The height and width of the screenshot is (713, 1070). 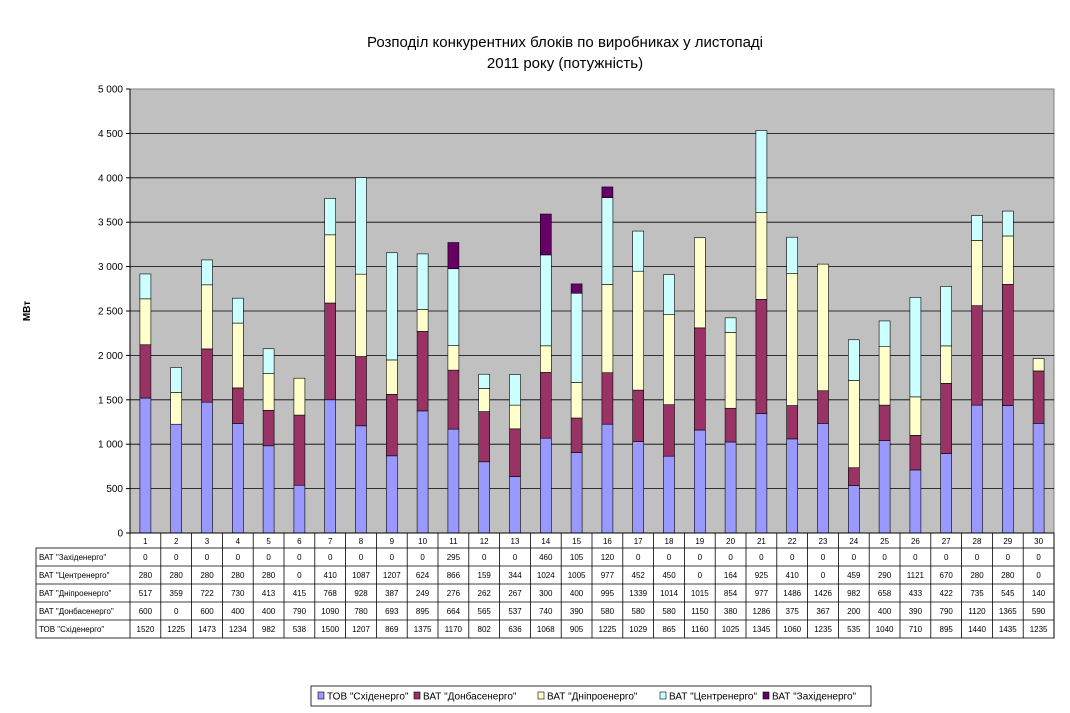 I want to click on x-category-label: 4, so click(x=238, y=541).